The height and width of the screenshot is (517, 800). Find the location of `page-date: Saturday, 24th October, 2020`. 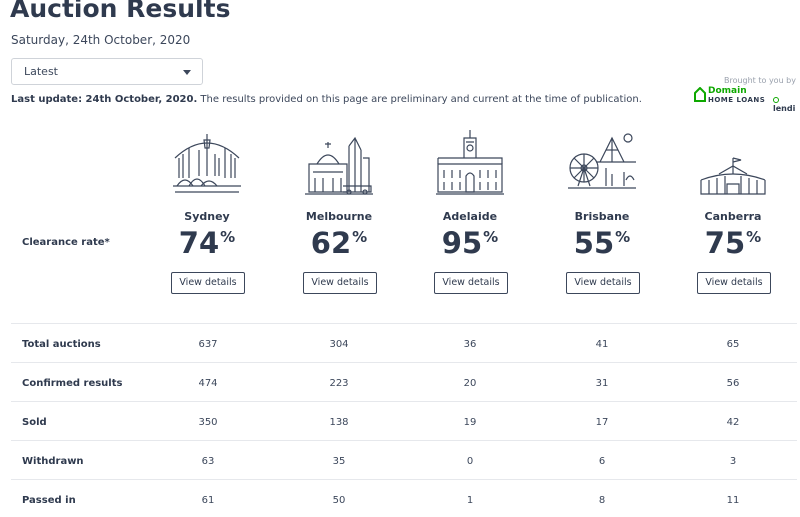

page-date: Saturday, 24th October, 2020 is located at coordinates (101, 40).